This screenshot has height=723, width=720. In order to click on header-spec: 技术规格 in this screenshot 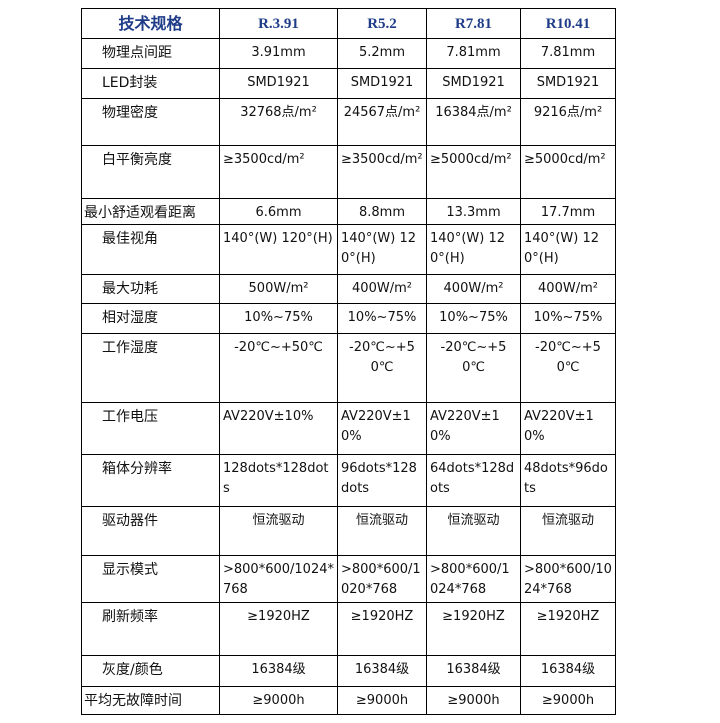, I will do `click(150, 23)`.